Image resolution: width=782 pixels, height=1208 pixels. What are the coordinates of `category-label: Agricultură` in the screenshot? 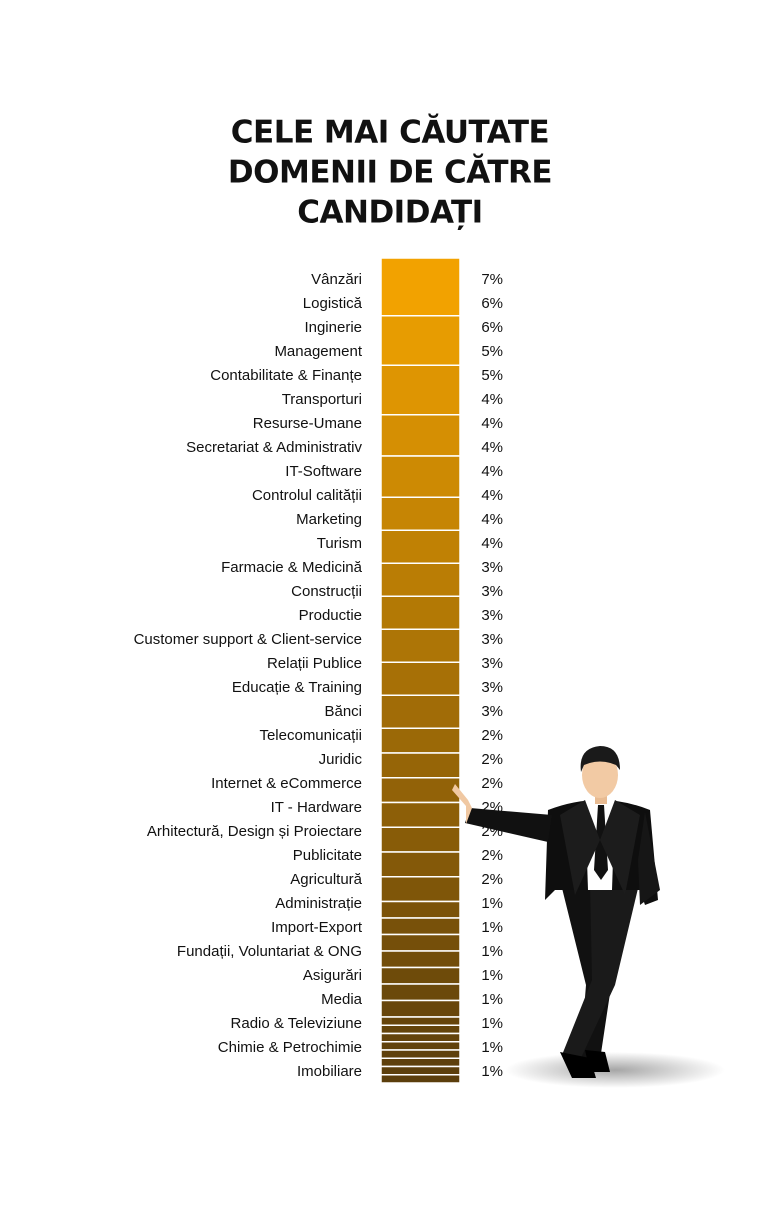 It's located at (326, 879).